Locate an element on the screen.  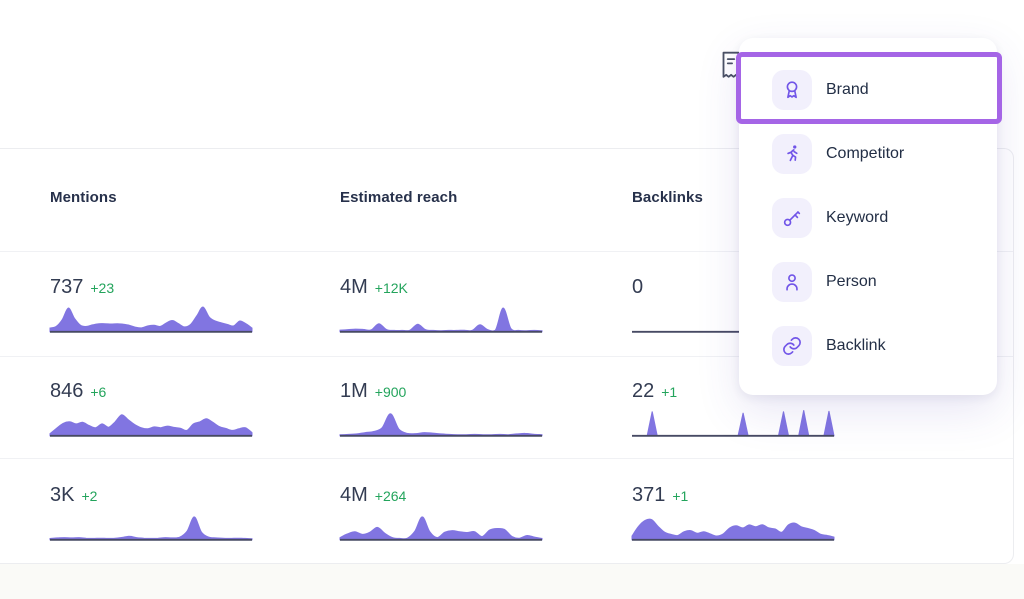
menu-item-person: Person is located at coordinates (868, 282).